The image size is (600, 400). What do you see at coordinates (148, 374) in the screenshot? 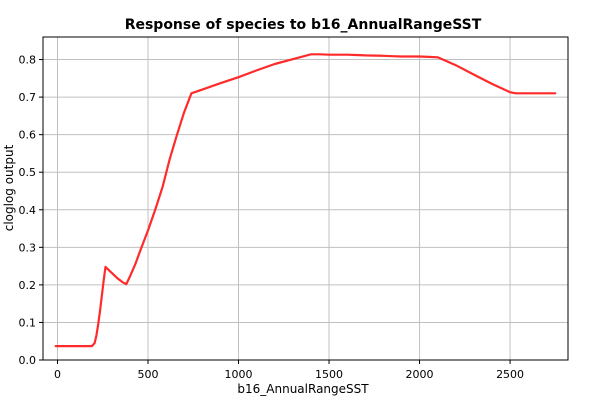
I see `x-tick-label: 500` at bounding box center [148, 374].